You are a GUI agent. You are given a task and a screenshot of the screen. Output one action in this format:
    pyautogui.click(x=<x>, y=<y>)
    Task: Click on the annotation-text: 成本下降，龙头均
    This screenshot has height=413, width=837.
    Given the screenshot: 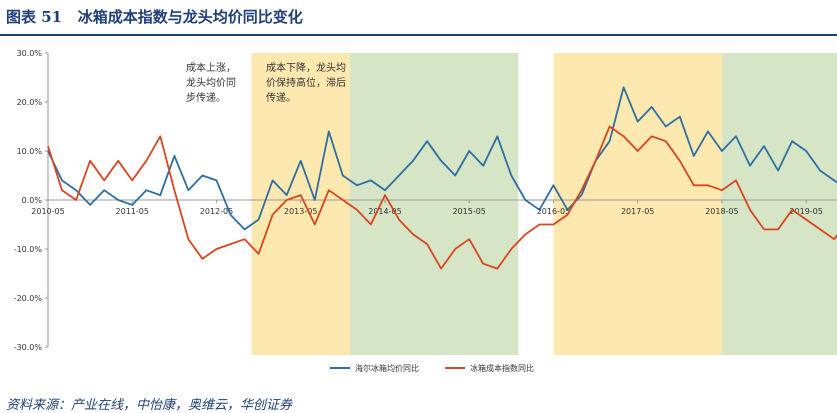 What is the action you would take?
    pyautogui.click(x=306, y=67)
    